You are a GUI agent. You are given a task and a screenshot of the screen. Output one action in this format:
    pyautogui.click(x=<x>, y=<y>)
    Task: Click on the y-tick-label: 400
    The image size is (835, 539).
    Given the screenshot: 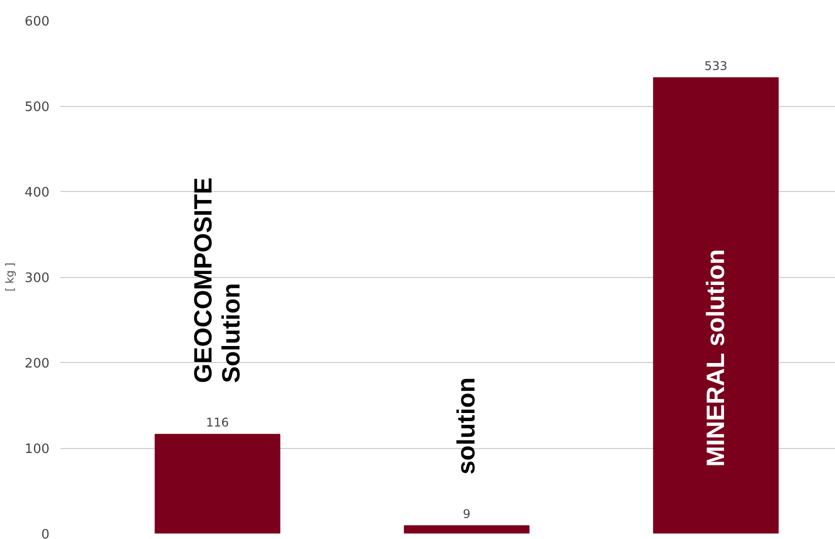 What is the action you would take?
    pyautogui.click(x=37, y=193)
    